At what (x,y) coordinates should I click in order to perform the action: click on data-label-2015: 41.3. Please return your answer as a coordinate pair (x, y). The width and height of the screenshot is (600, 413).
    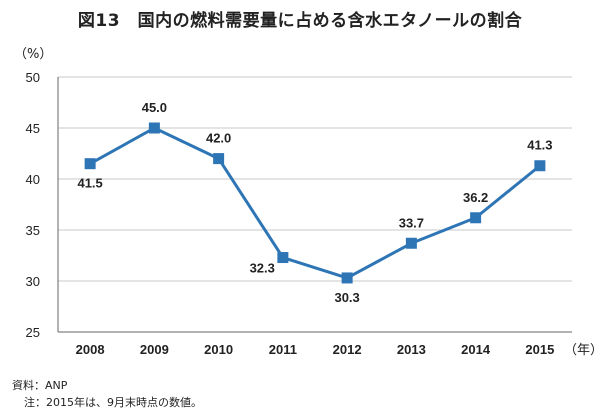
    Looking at the image, I should click on (539, 145).